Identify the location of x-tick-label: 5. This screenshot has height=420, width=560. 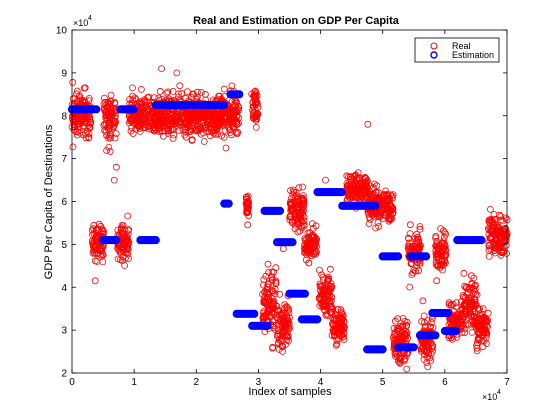
(383, 382).